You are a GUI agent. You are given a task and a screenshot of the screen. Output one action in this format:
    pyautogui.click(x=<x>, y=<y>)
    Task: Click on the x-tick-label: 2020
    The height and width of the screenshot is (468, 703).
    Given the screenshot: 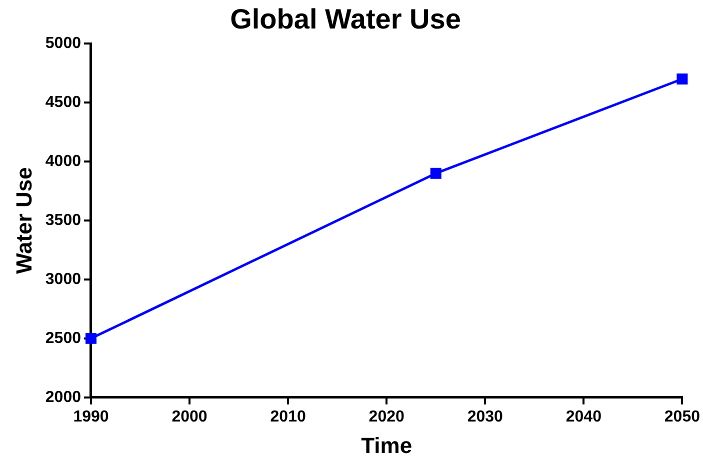 What is the action you would take?
    pyautogui.click(x=386, y=417)
    